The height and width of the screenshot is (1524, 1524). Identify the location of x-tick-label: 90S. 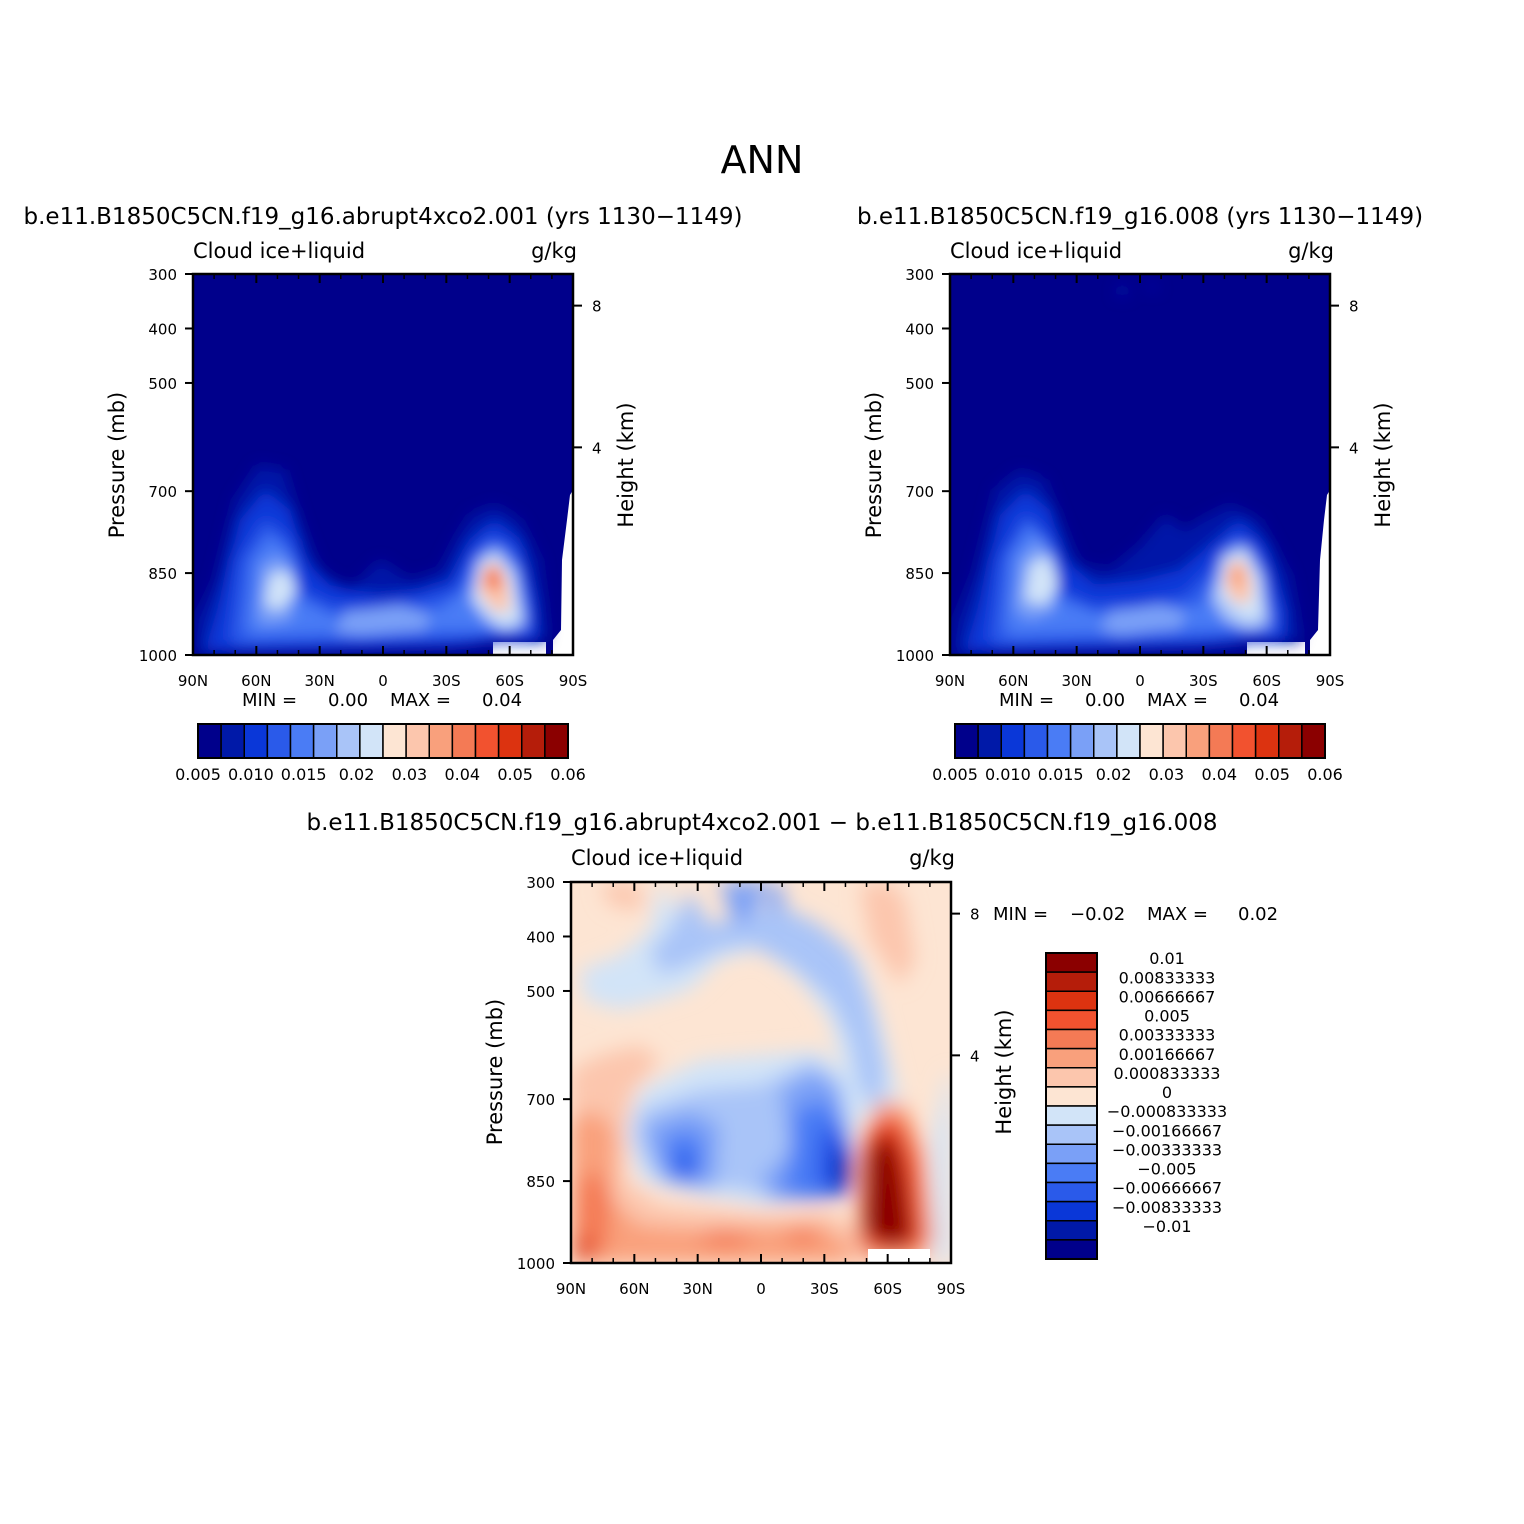
(573, 681).